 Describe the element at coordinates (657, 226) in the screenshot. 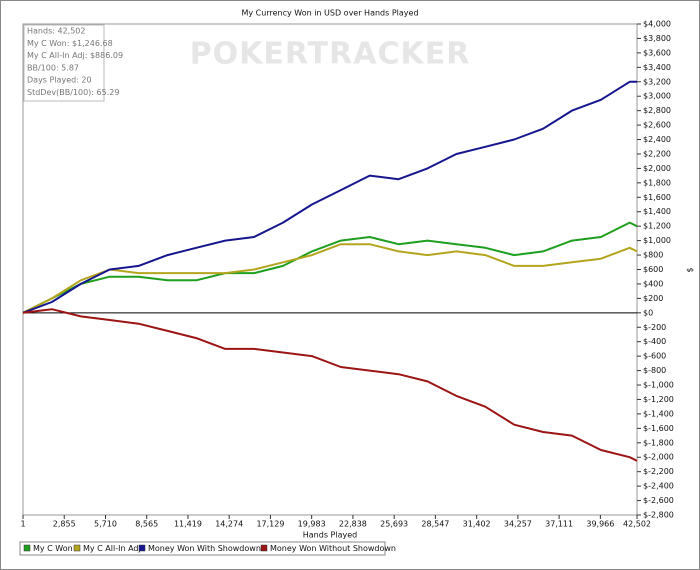

I see `y-tick-label: $1,200` at that location.